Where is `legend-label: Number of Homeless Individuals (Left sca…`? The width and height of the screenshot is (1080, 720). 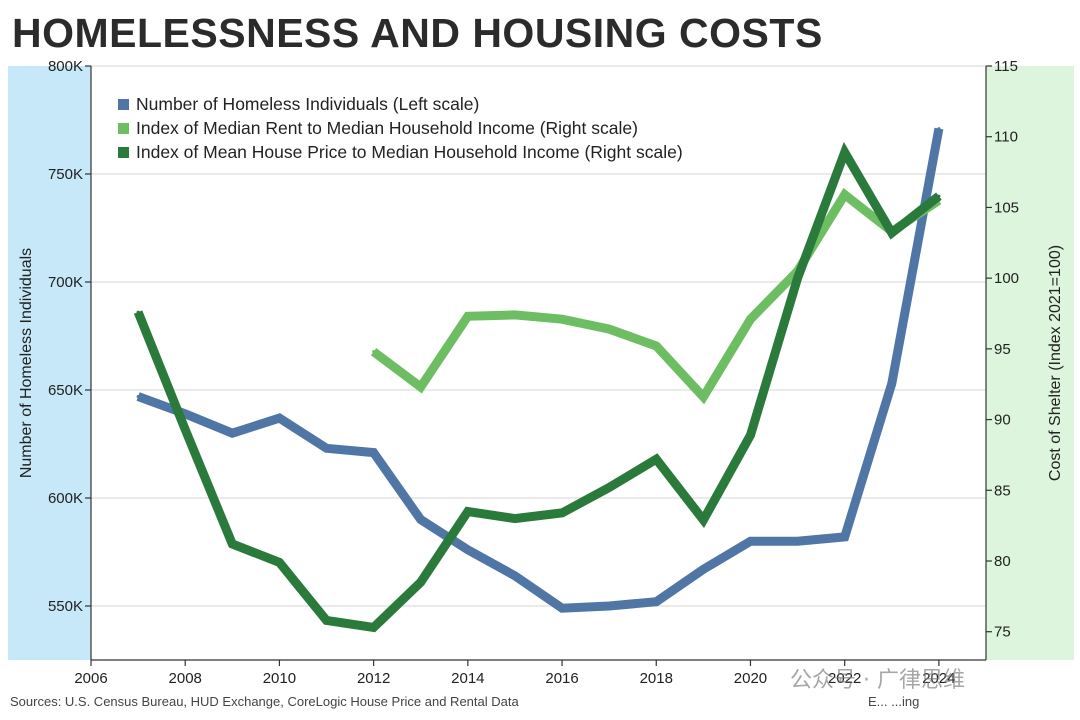 legend-label: Number of Homeless Individuals (Left sca… is located at coordinates (307, 104).